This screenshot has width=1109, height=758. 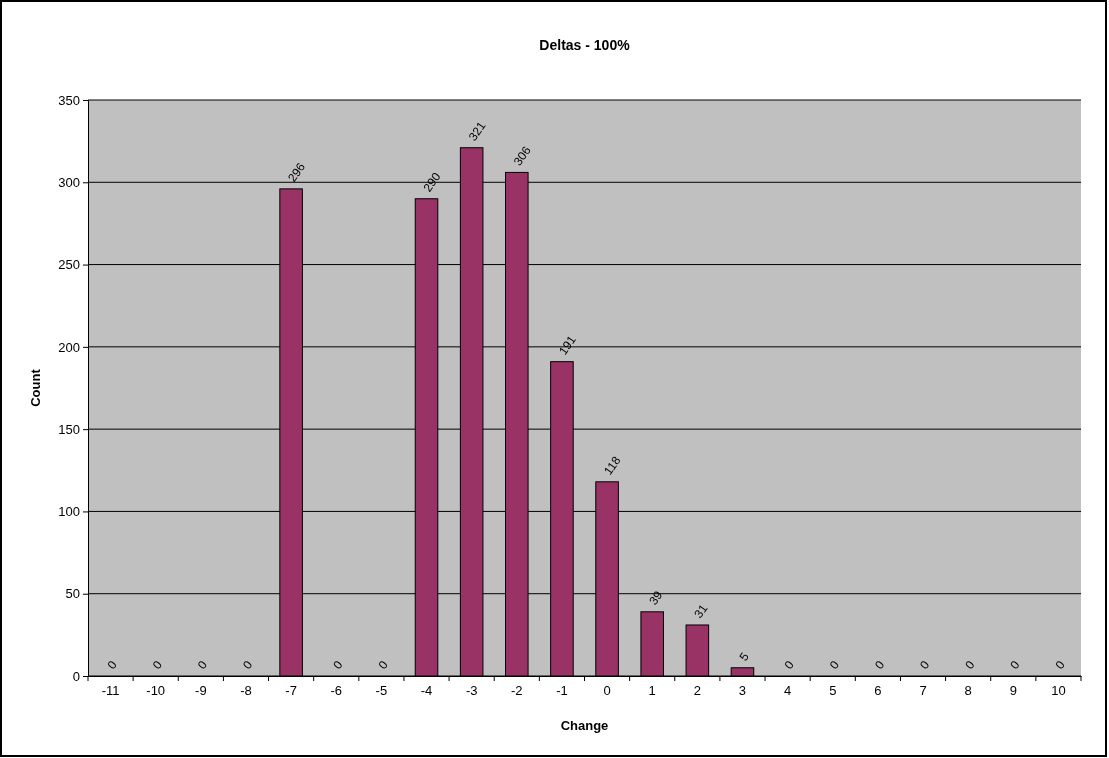 I want to click on data-label: 290, so click(x=432, y=182).